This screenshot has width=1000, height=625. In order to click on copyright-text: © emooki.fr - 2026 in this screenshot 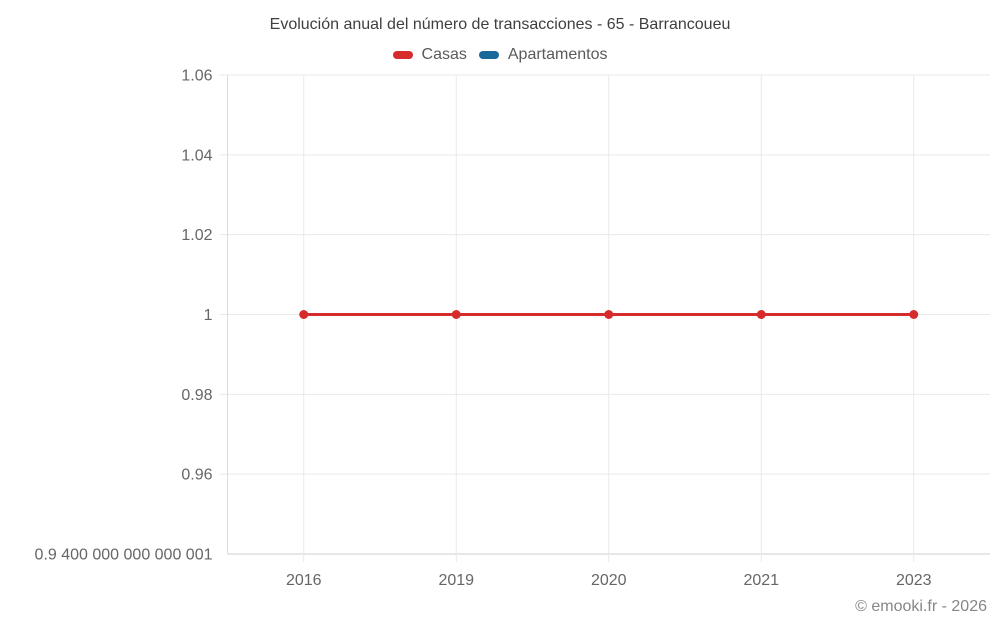, I will do `click(921, 606)`.